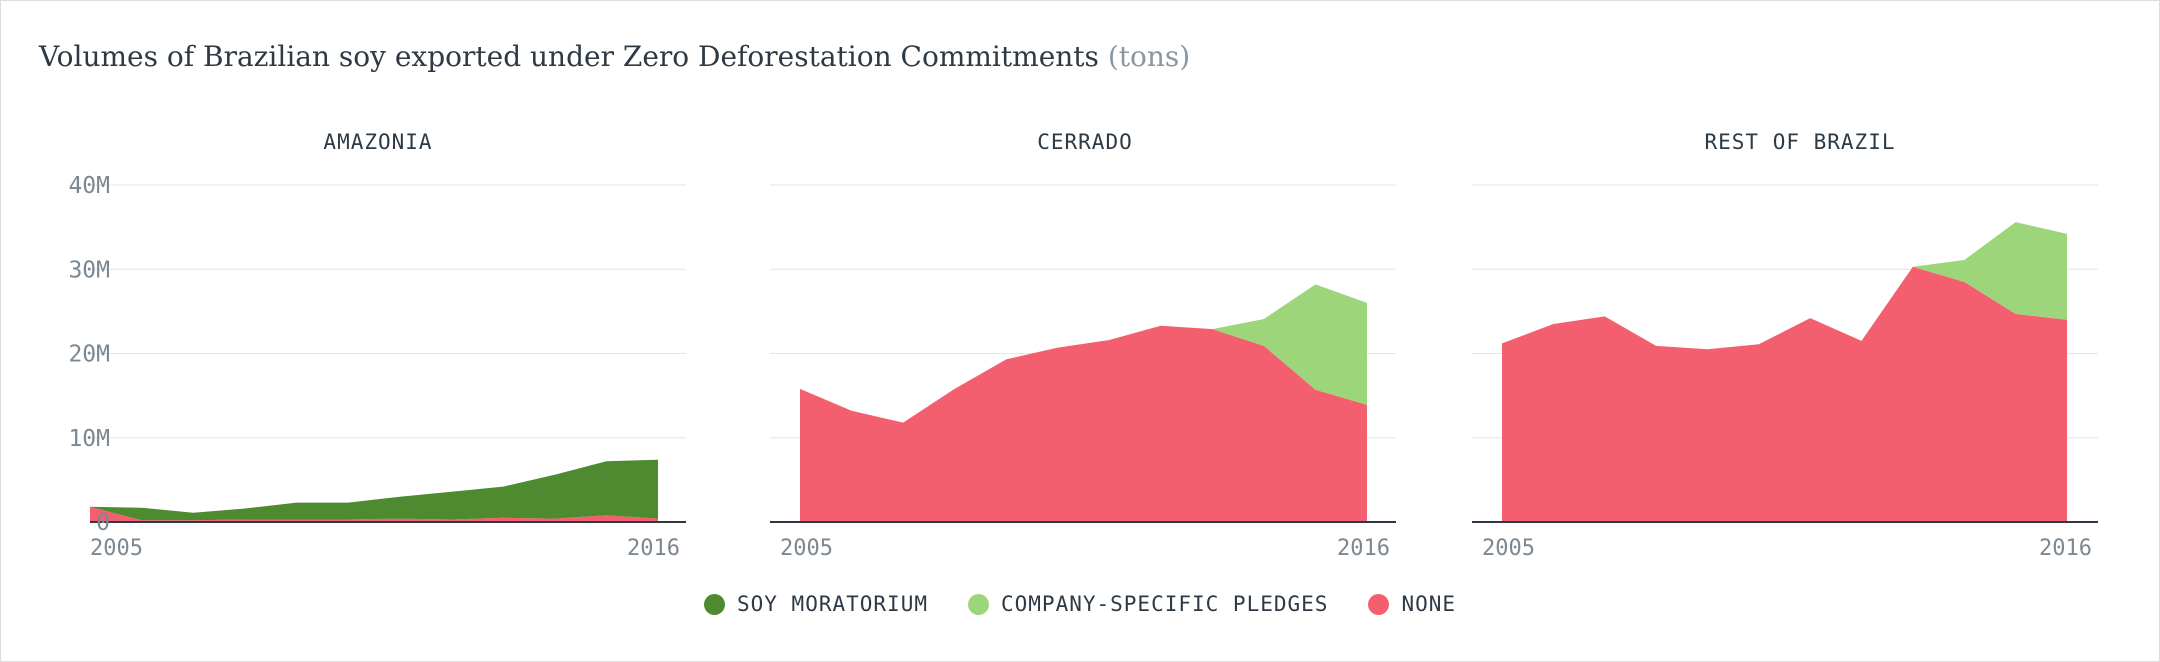 The width and height of the screenshot is (2160, 662). I want to click on chart-title-unit: (tons), so click(1149, 56).